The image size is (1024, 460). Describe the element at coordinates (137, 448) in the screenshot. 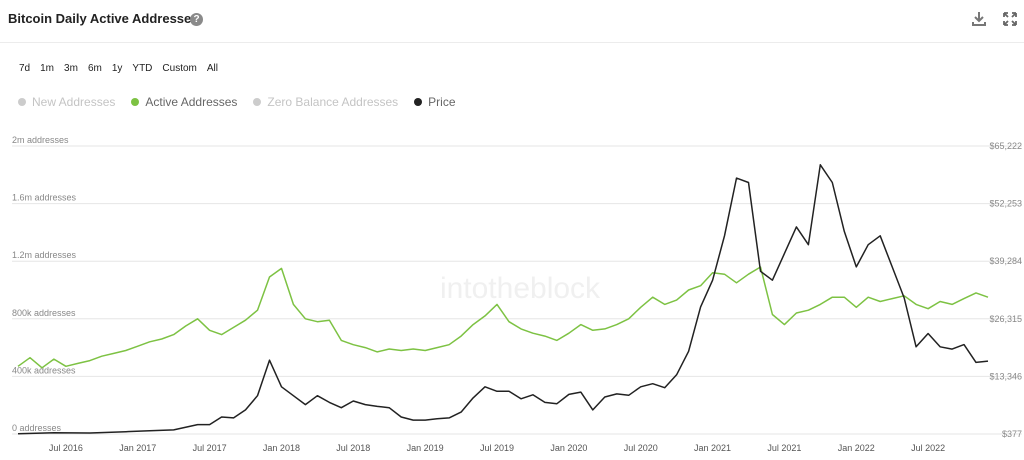

I see `x-tick-label: Jan 2017` at that location.